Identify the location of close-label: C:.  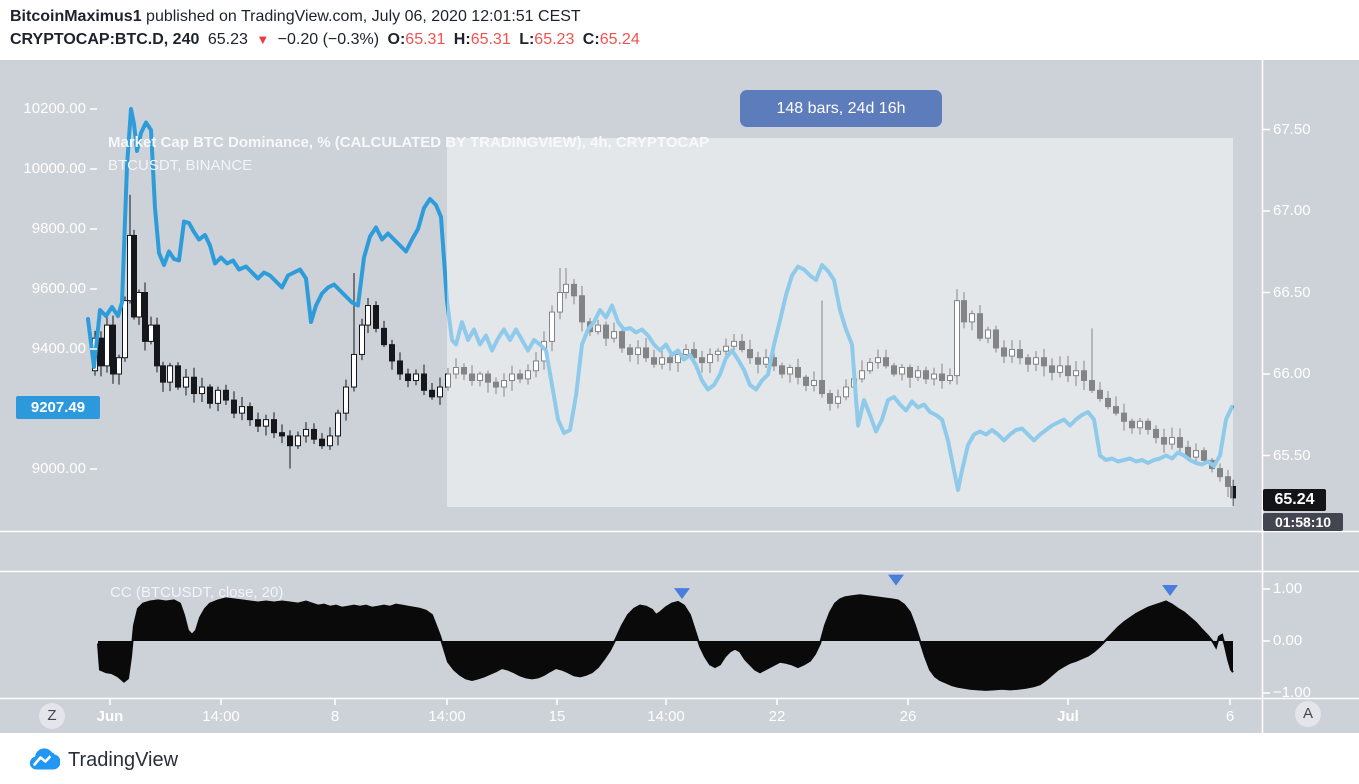
(591, 39).